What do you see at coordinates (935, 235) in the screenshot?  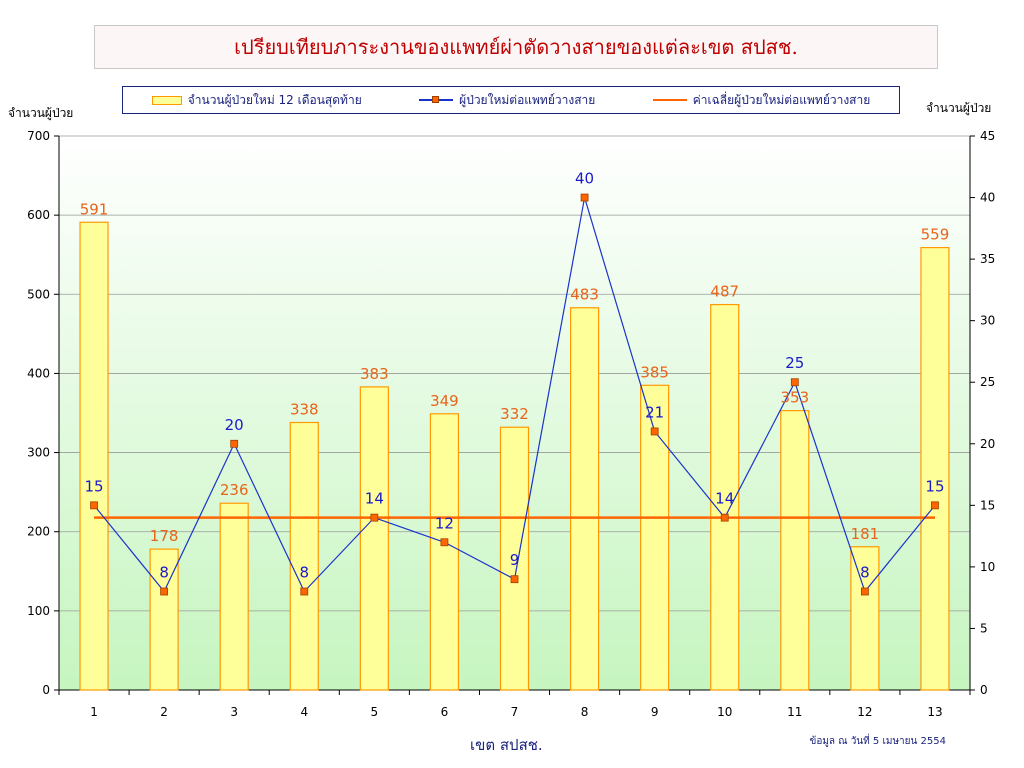 I see `bar-data-label: 559` at bounding box center [935, 235].